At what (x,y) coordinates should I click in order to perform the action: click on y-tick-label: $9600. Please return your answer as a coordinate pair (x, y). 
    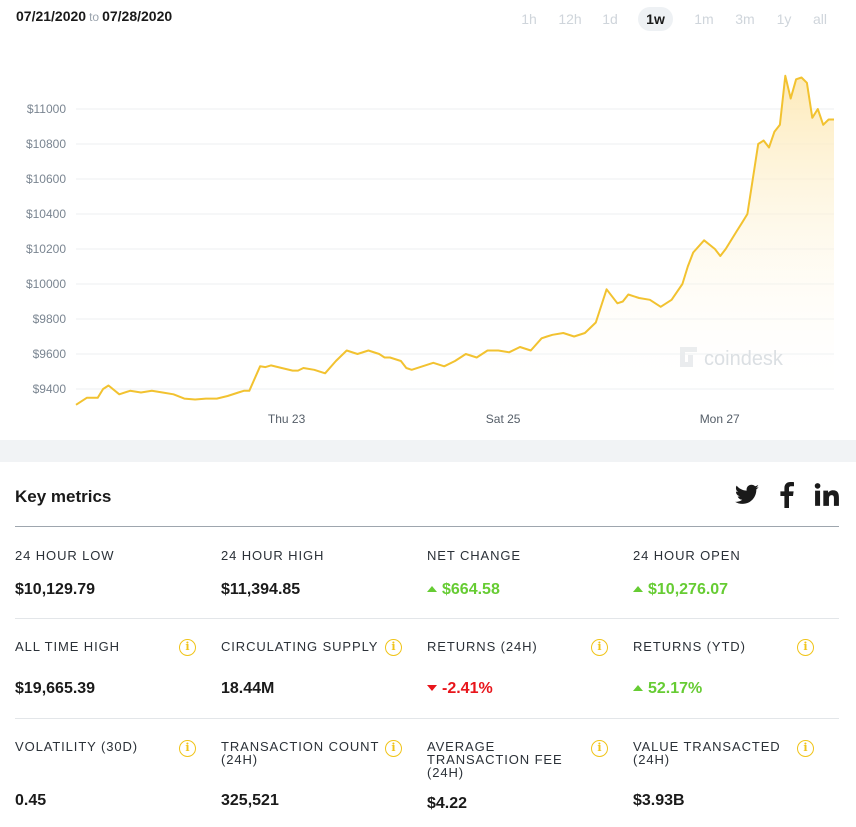
    Looking at the image, I should click on (50, 354).